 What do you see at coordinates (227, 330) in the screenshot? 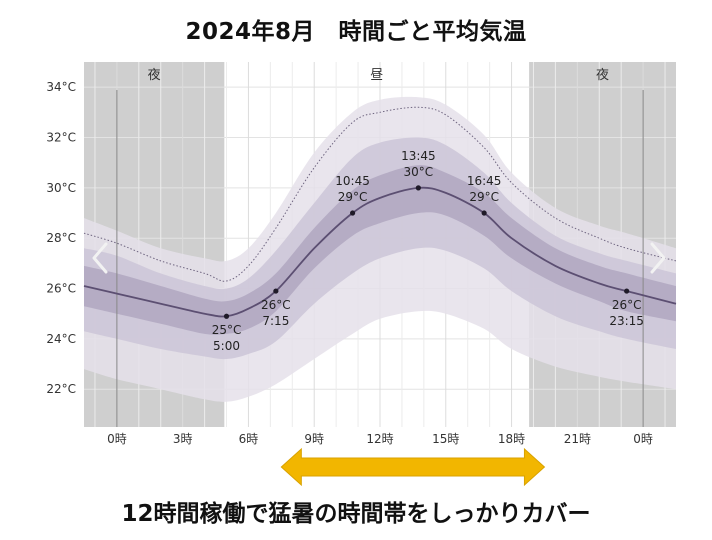
I see `point-temp-label: 25°C` at bounding box center [227, 330].